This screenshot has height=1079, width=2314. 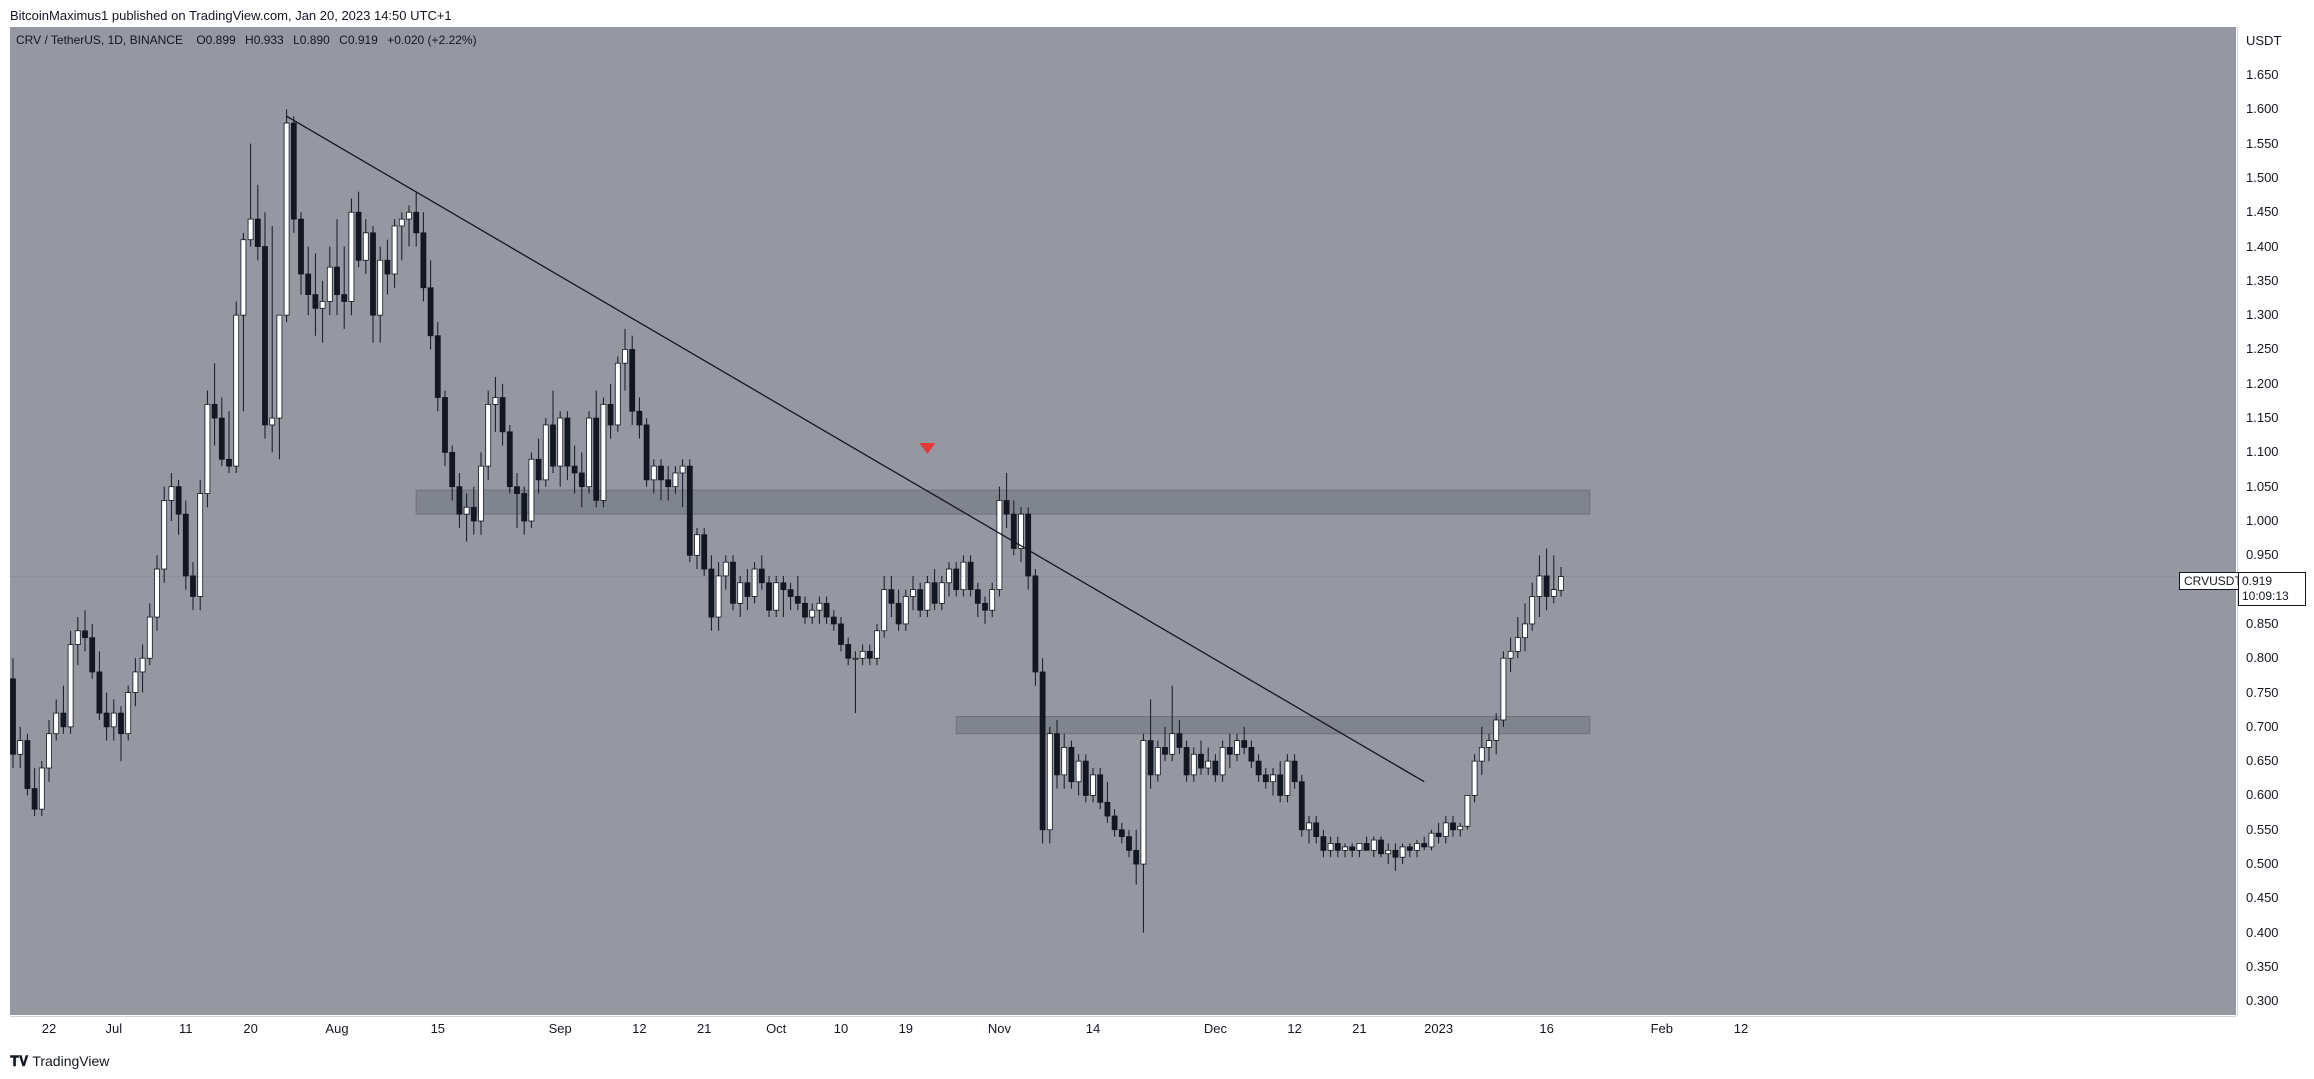 What do you see at coordinates (704, 1028) in the screenshot?
I see `time-tick-label: 21` at bounding box center [704, 1028].